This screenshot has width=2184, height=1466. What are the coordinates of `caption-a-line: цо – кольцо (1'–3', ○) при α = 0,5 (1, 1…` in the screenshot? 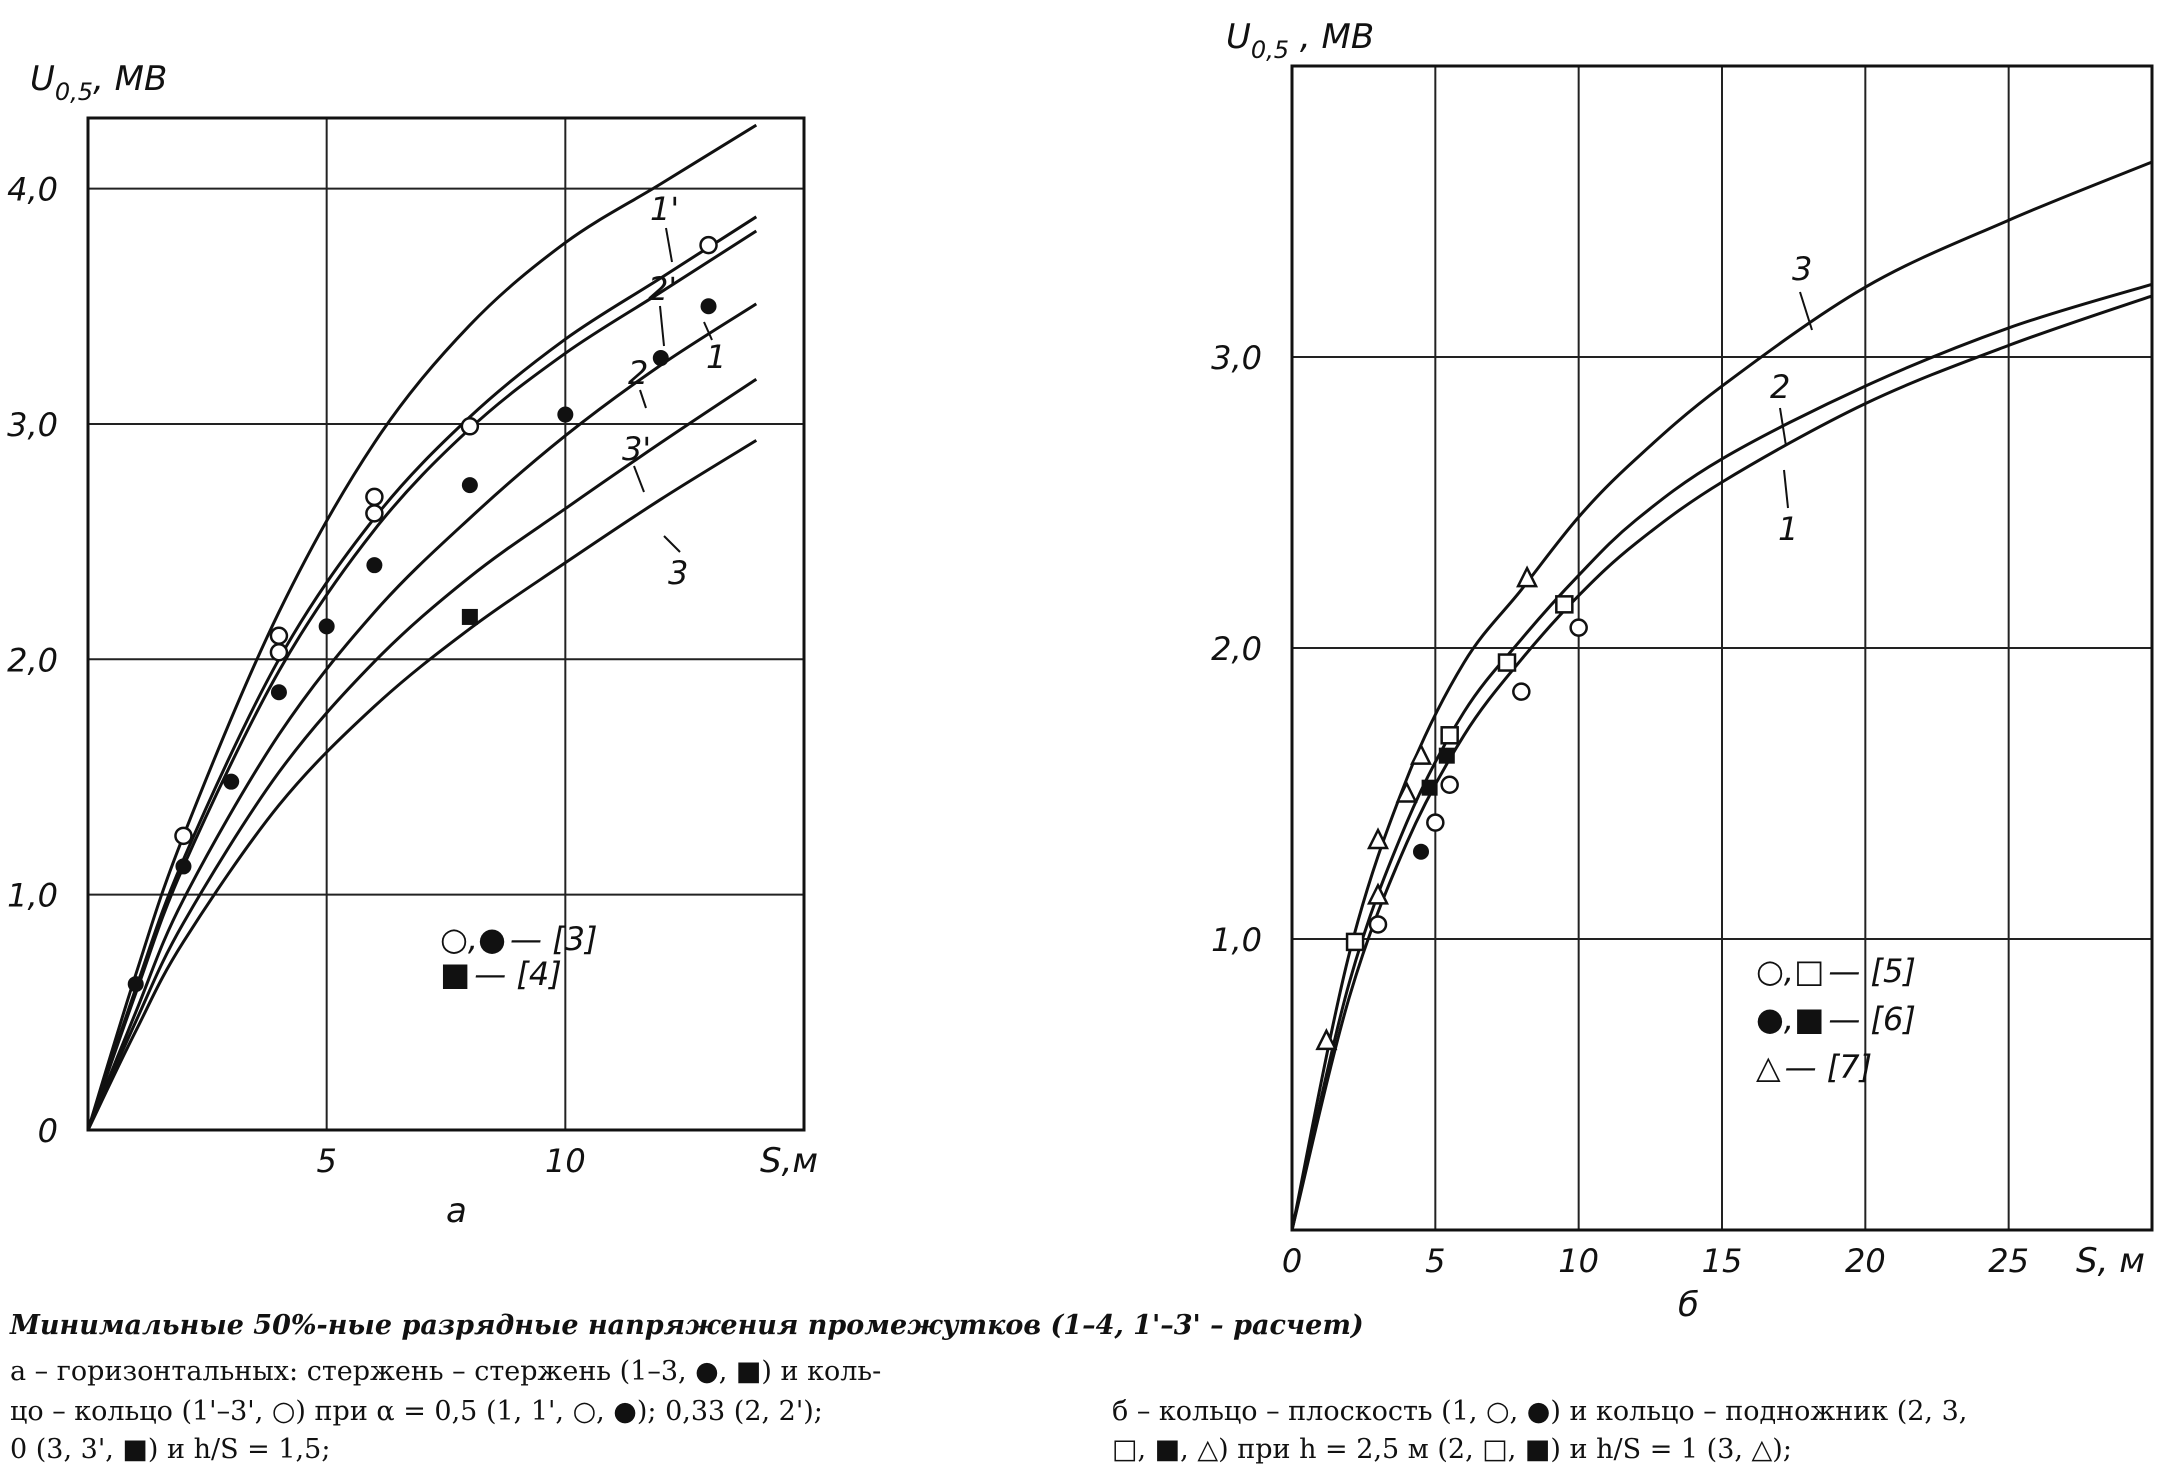 It's located at (416, 1411).